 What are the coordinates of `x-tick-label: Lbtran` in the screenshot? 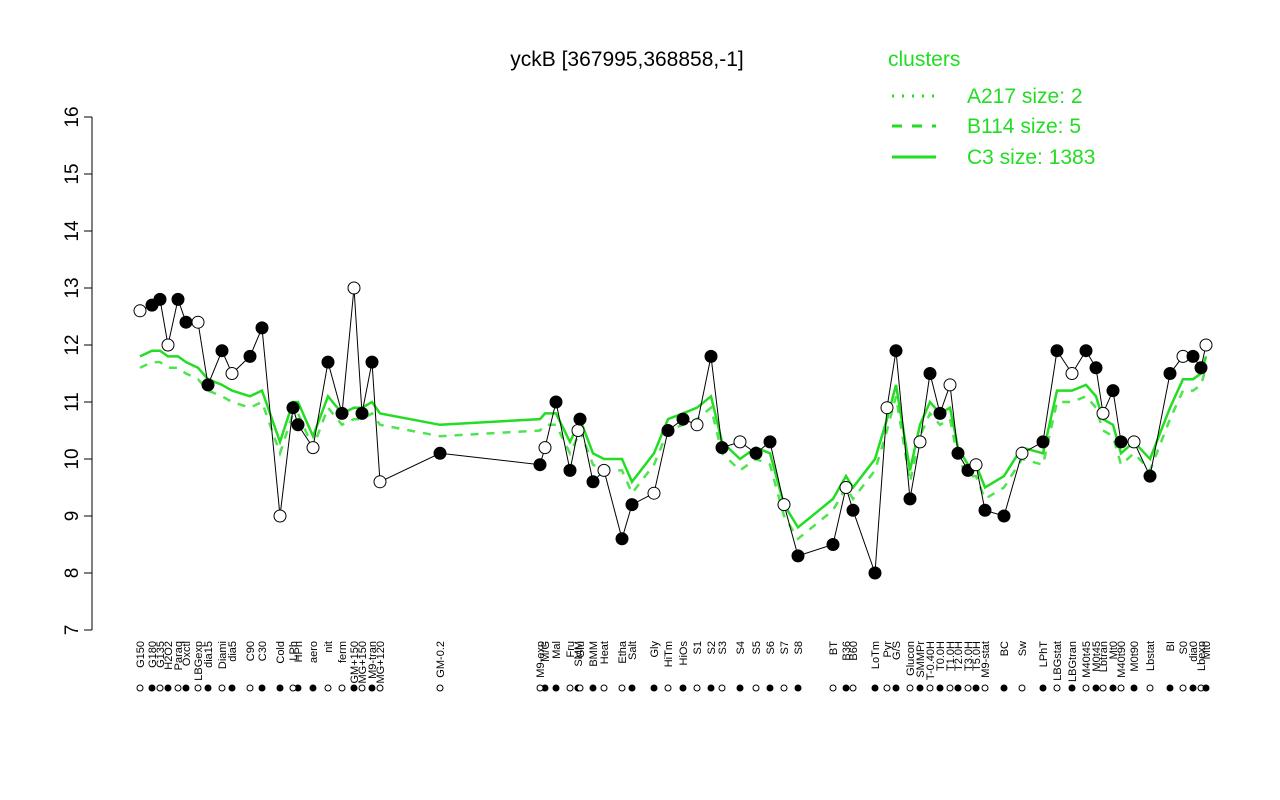 It's located at (1104, 656).